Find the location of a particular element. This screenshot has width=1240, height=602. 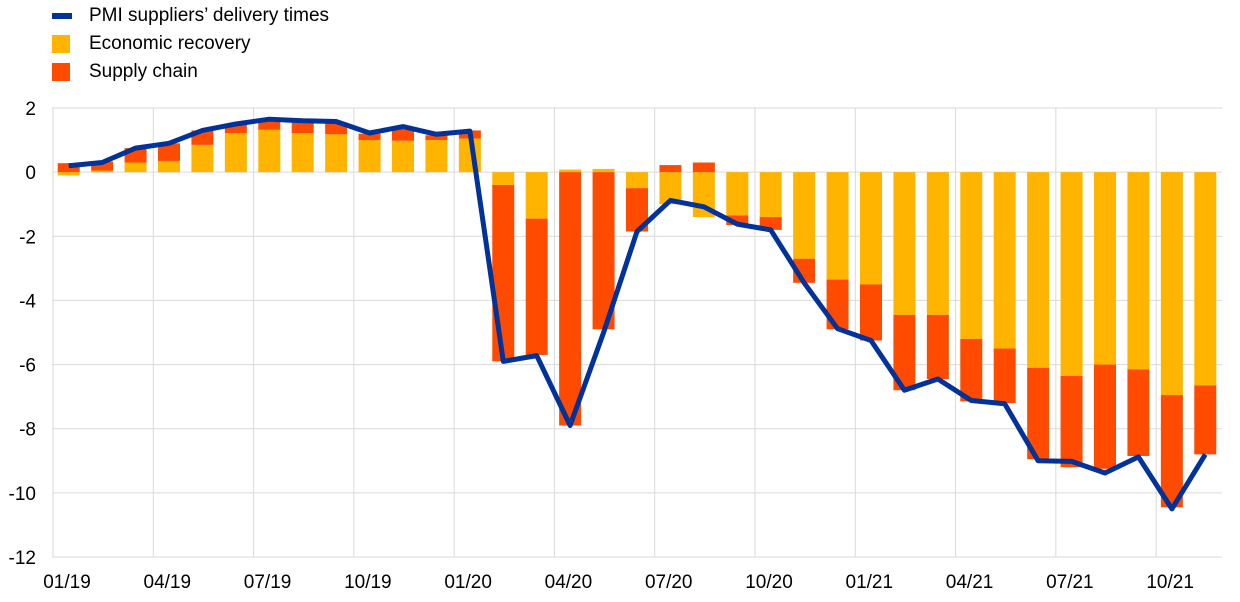

y-tick-label: -2 is located at coordinates (27, 237).